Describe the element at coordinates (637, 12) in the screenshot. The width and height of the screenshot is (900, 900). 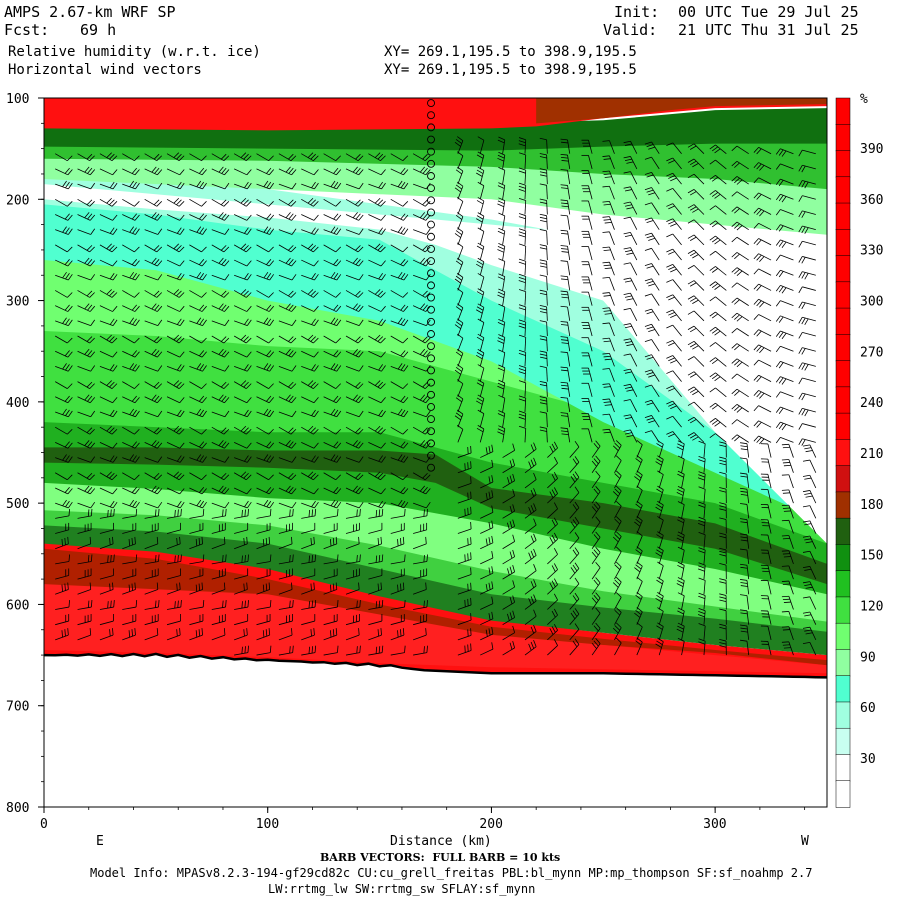
I see `init-label: Init:` at that location.